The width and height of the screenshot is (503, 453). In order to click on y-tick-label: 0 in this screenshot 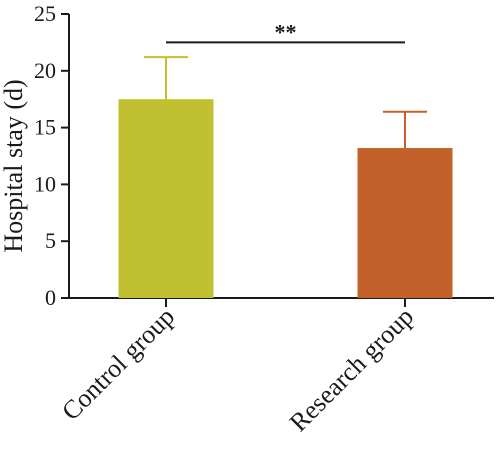, I will do `click(50, 297)`.